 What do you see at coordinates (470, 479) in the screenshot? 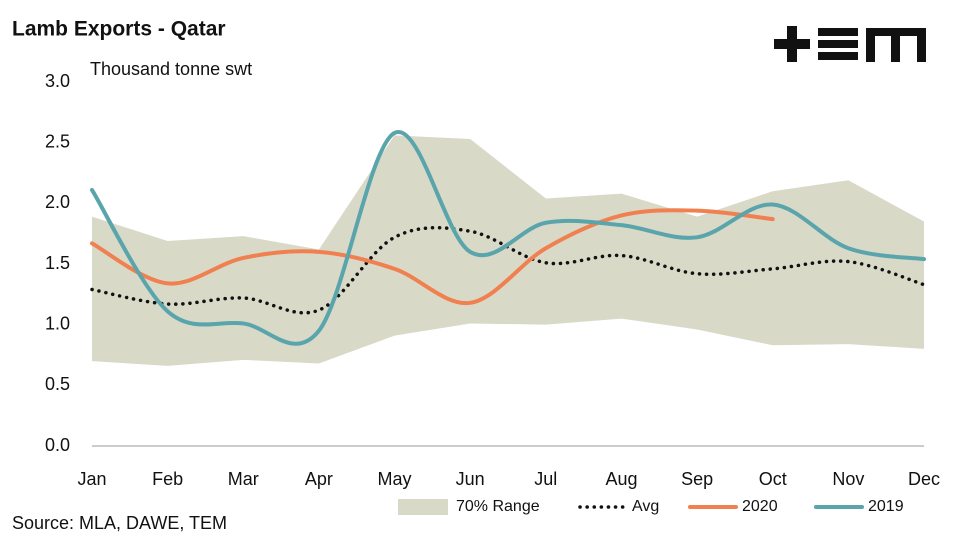
I see `x-tick-label: Jun` at bounding box center [470, 479].